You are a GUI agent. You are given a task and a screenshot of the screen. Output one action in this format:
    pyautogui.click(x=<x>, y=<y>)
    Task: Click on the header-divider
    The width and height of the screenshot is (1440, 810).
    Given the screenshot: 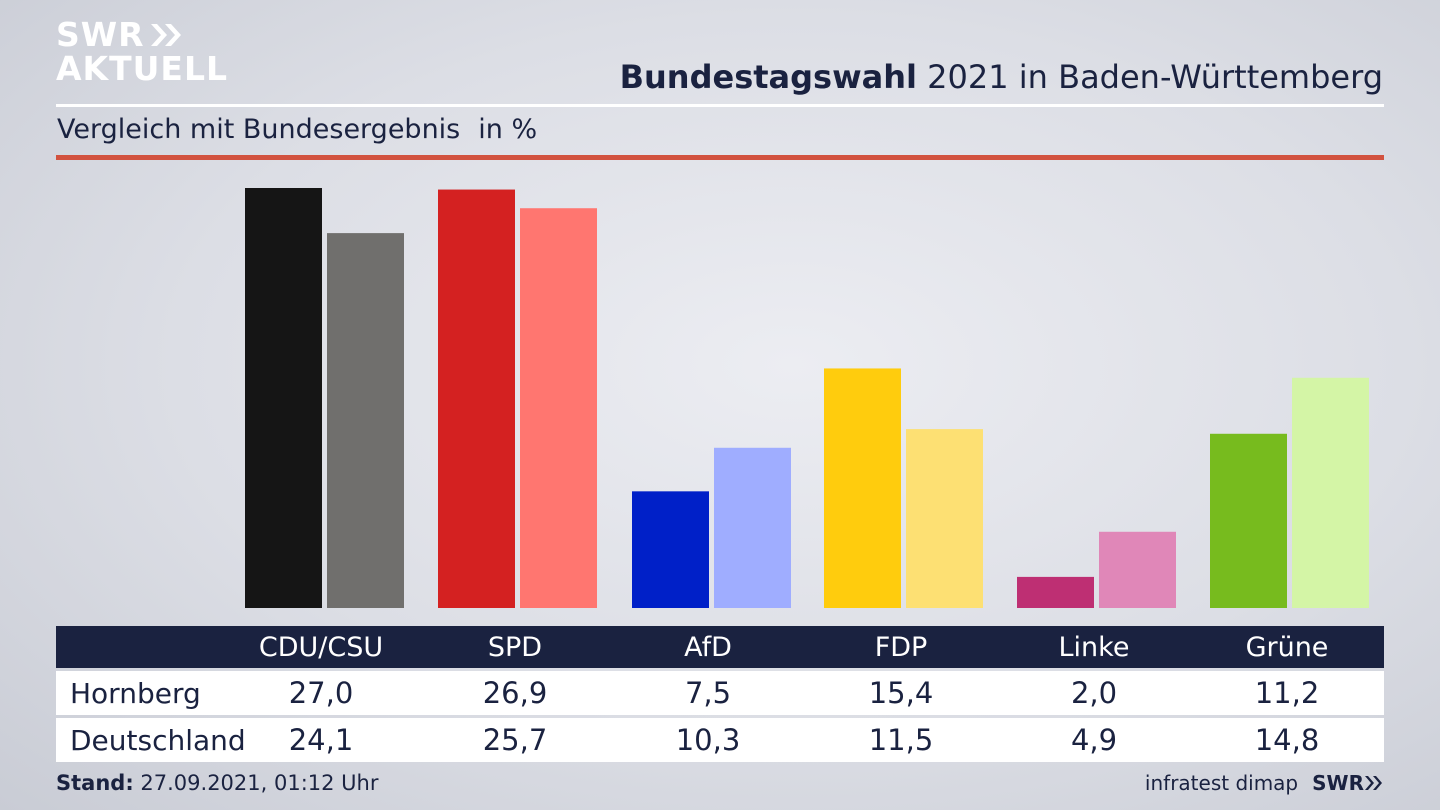 What is the action you would take?
    pyautogui.click(x=720, y=105)
    